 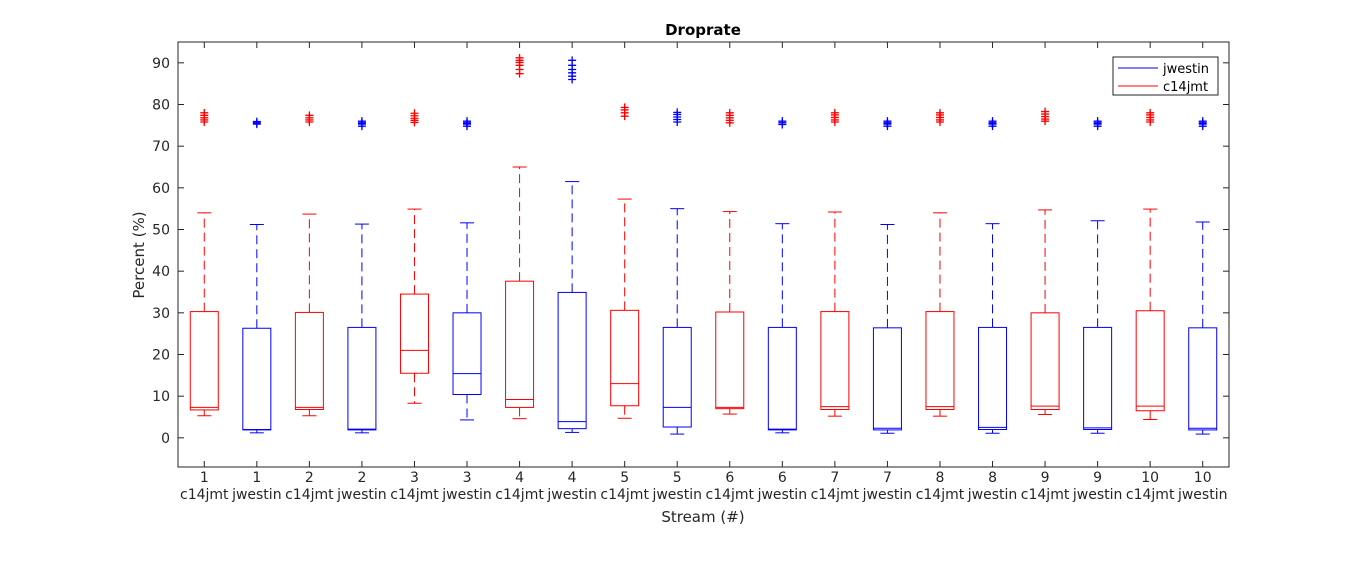 What do you see at coordinates (782, 478) in the screenshot?
I see `x-tick-label-stream: 6` at bounding box center [782, 478].